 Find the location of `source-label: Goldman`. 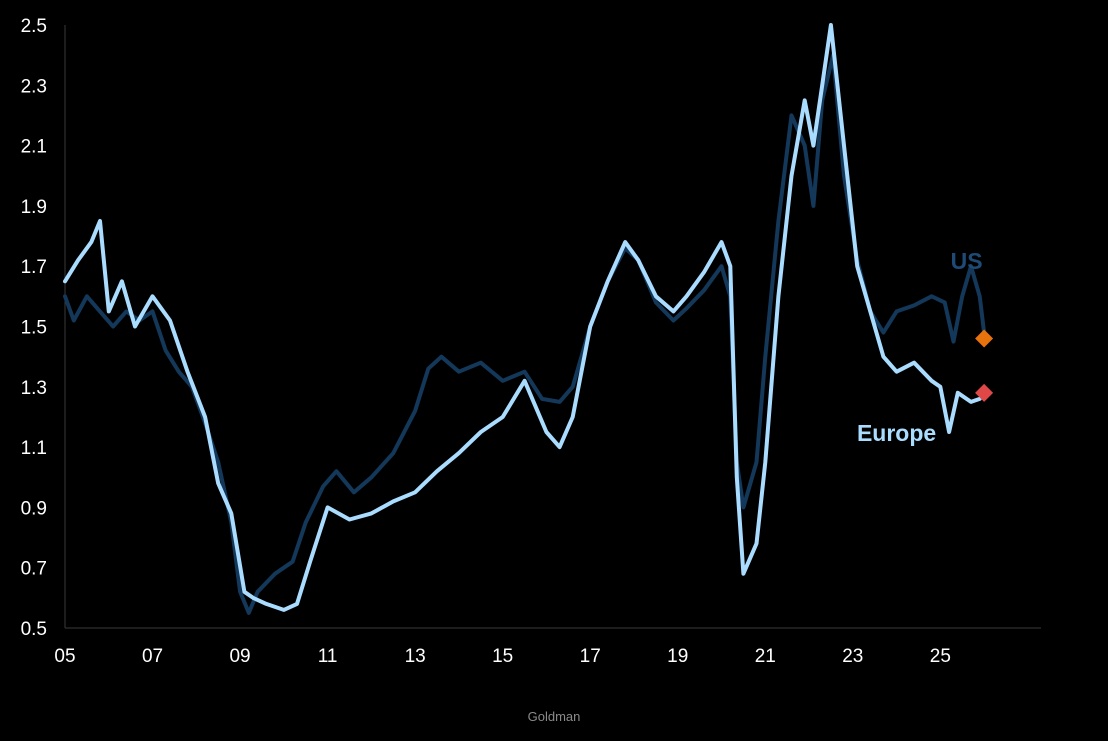

source-label: Goldman is located at coordinates (554, 716).